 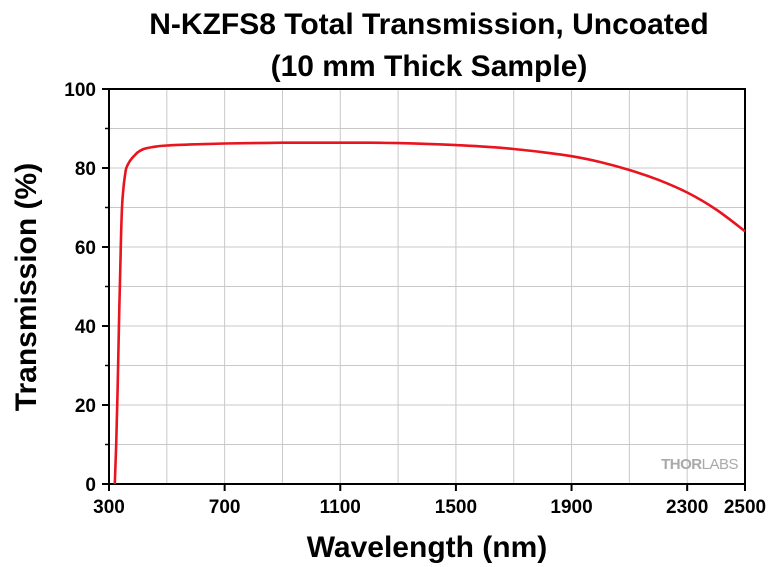 I want to click on thorlabs-watermark: THORLABS, so click(x=700, y=464).